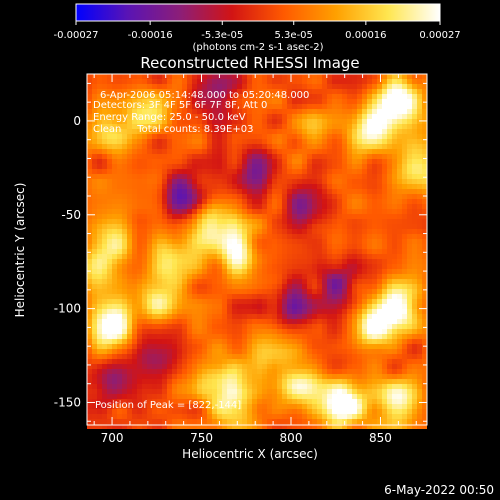 The height and width of the screenshot is (500, 500). What do you see at coordinates (365, 35) in the screenshot?
I see `colorbar-tick-label: 0.00016` at bounding box center [365, 35].